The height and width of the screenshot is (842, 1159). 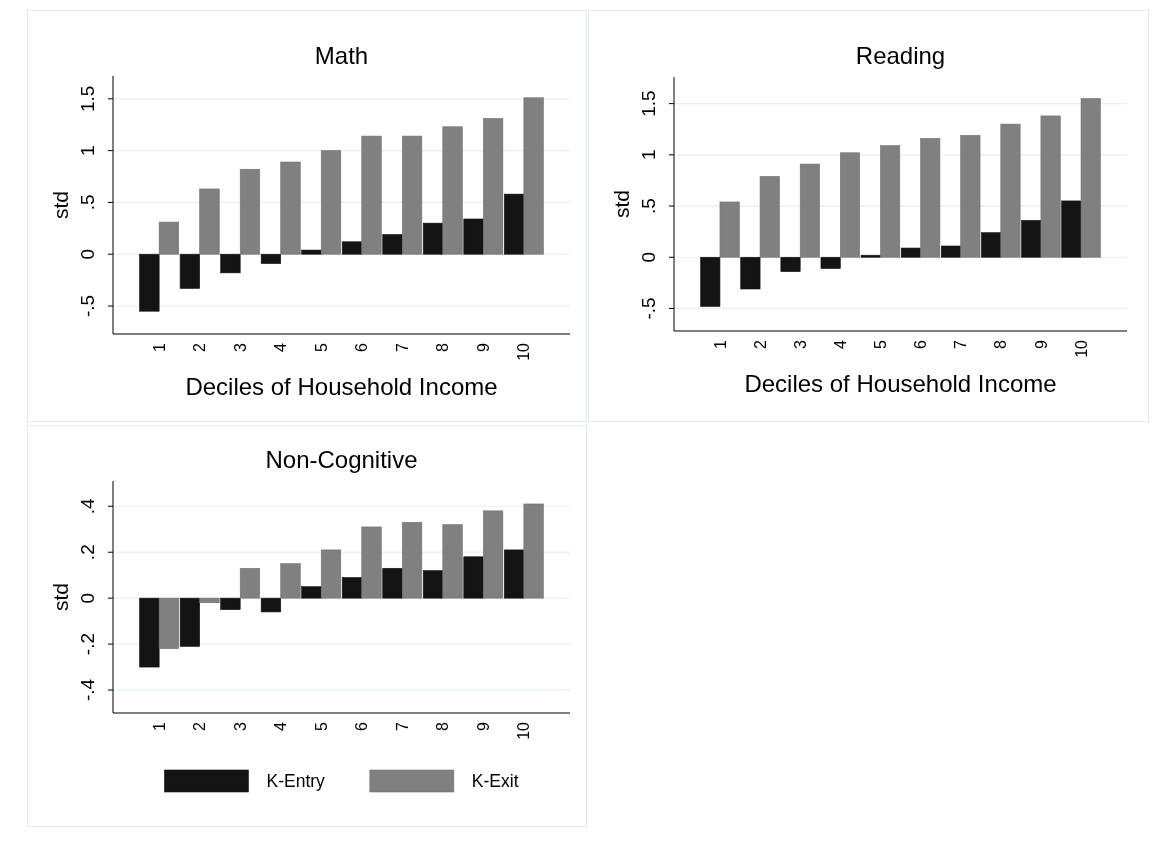 What do you see at coordinates (341, 55) in the screenshot?
I see `chart-title: Math` at bounding box center [341, 55].